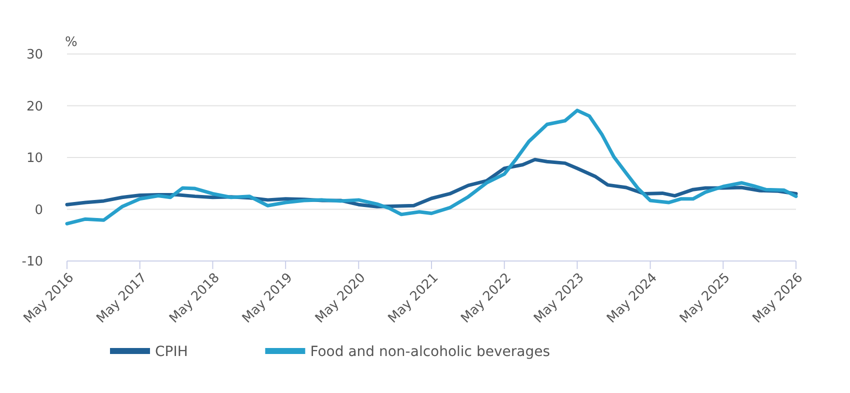 This screenshot has height=393, width=850. Describe the element at coordinates (32, 262) in the screenshot. I see `y-tick-label: -10` at that location.